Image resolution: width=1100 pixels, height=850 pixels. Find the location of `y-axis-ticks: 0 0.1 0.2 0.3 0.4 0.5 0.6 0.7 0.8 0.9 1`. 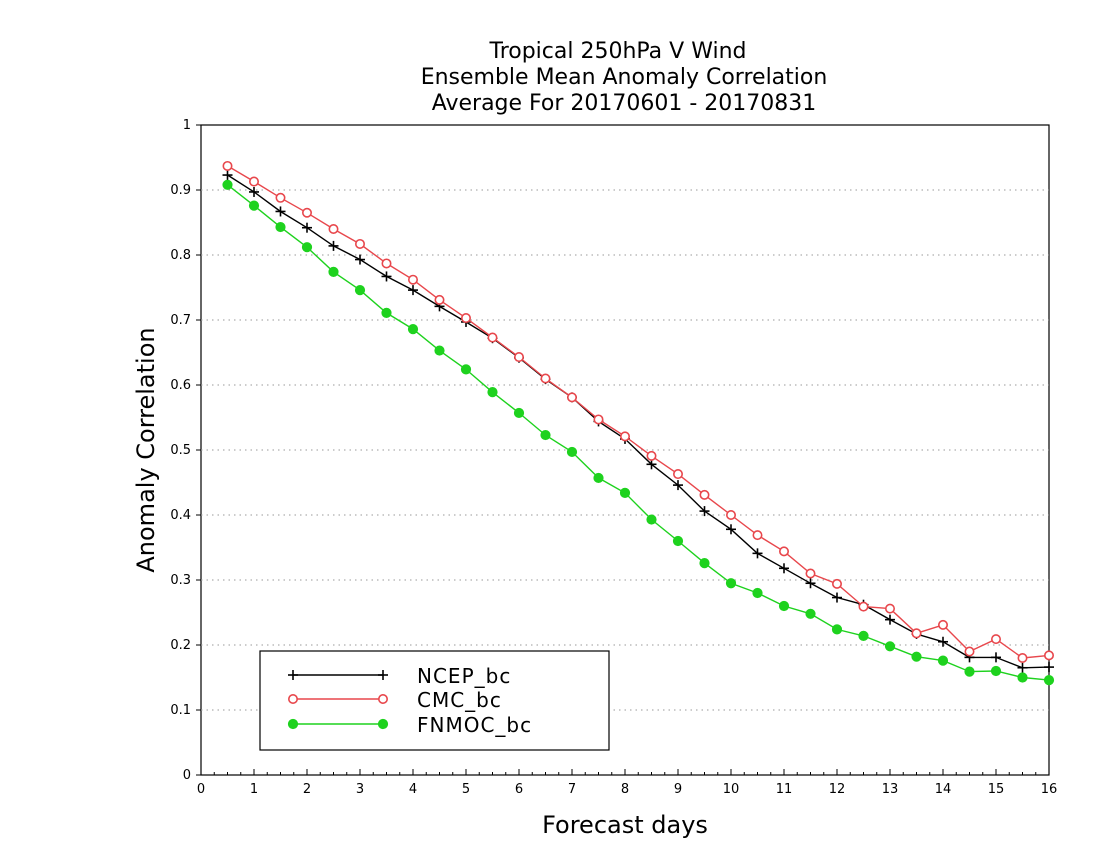

y-axis-ticks: 0 0.1 0.2 0.3 0.4 0.5 0.6 0.7 0.8 0.9 1 is located at coordinates (185, 450).